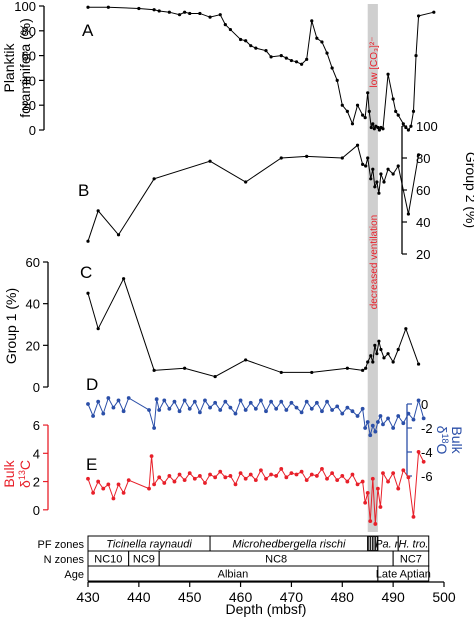 This screenshot has height=622, width=474. I want to click on zone-cell, so click(403, 573).